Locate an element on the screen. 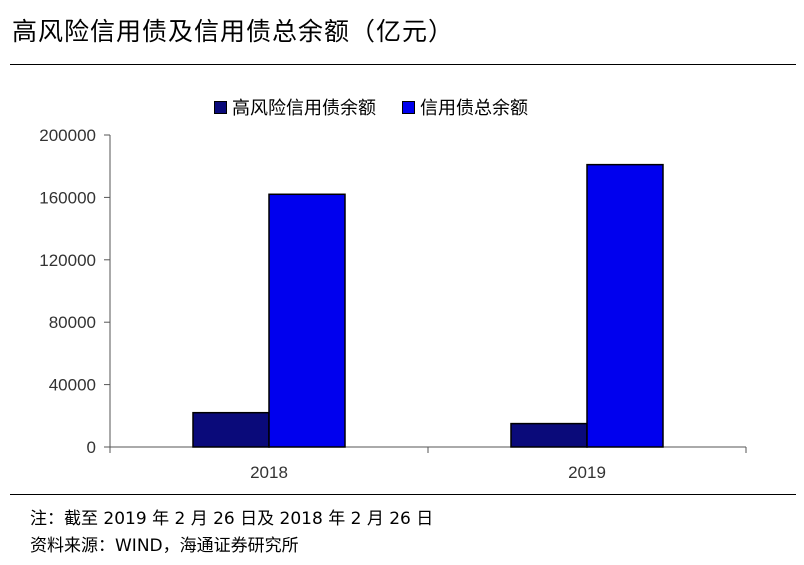 Image resolution: width=804 pixels, height=565 pixels. legend-item-high-risk: 高风险信用债余额 is located at coordinates (295, 107).